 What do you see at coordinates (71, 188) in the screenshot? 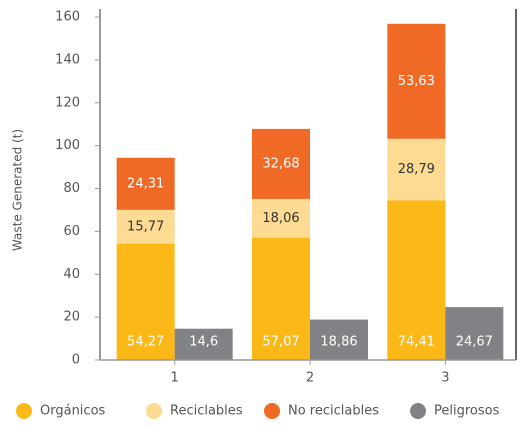
I see `y-tick-label: 80` at bounding box center [71, 188].